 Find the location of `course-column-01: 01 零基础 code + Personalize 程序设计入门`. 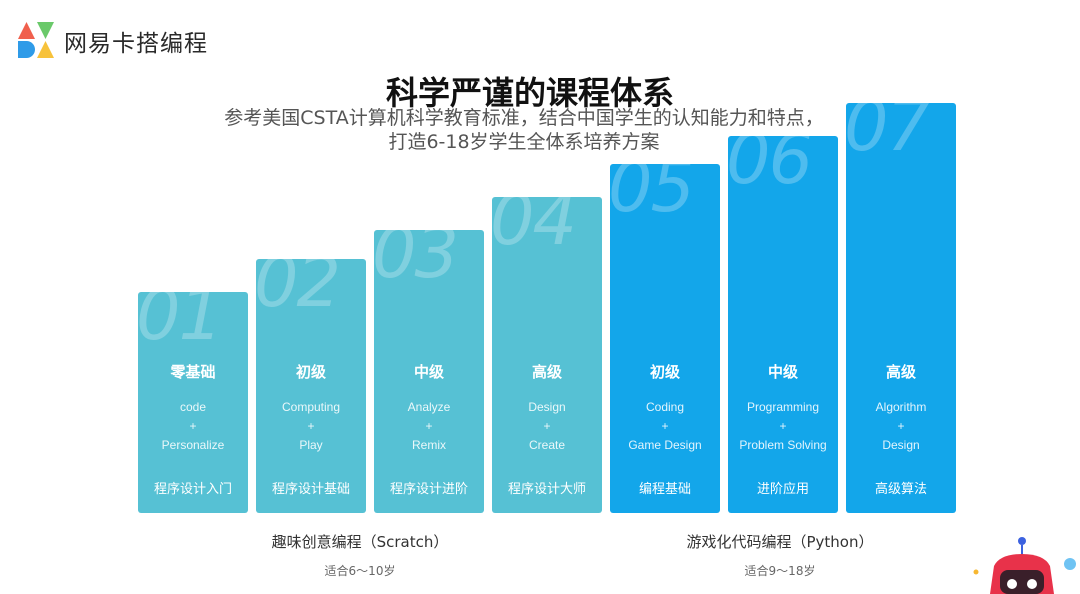

course-column-01: 01 零基础 code + Personalize 程序设计入门 is located at coordinates (193, 402).